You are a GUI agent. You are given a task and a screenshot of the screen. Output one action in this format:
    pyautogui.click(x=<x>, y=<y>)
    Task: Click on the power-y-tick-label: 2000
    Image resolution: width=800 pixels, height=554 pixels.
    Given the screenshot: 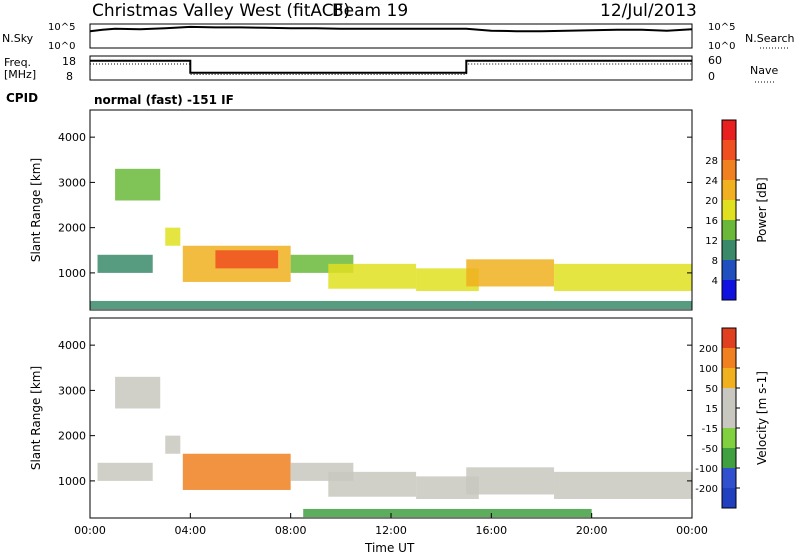 What is the action you would take?
    pyautogui.click(x=72, y=228)
    